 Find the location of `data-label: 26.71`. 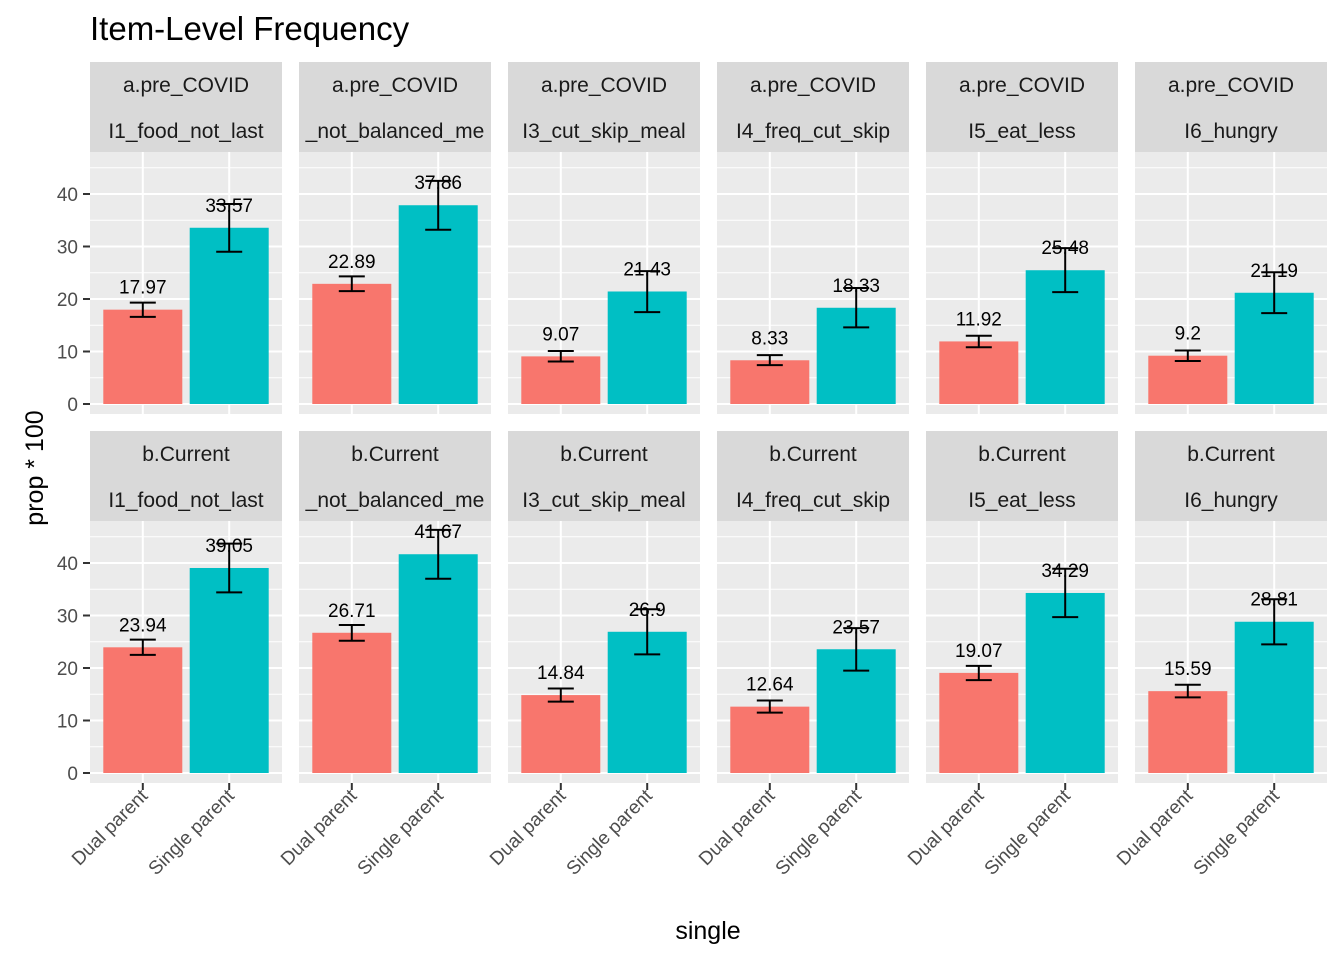

data-label: 26.71 is located at coordinates (352, 611).